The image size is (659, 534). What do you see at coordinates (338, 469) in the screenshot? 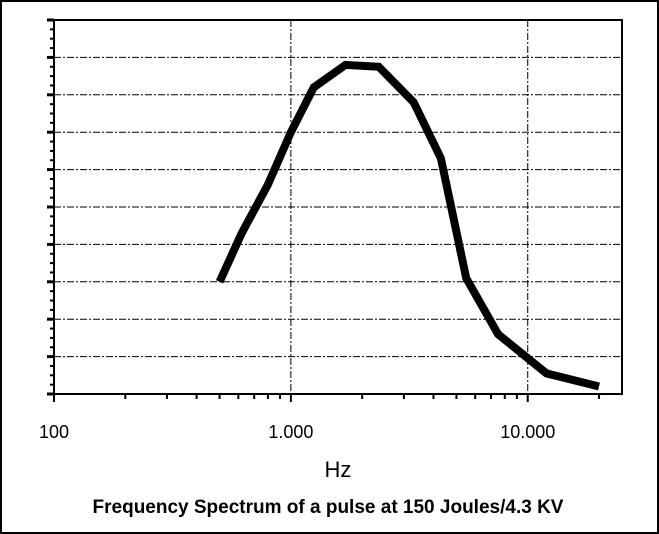
I see `x-axis-label: Hz` at bounding box center [338, 469].